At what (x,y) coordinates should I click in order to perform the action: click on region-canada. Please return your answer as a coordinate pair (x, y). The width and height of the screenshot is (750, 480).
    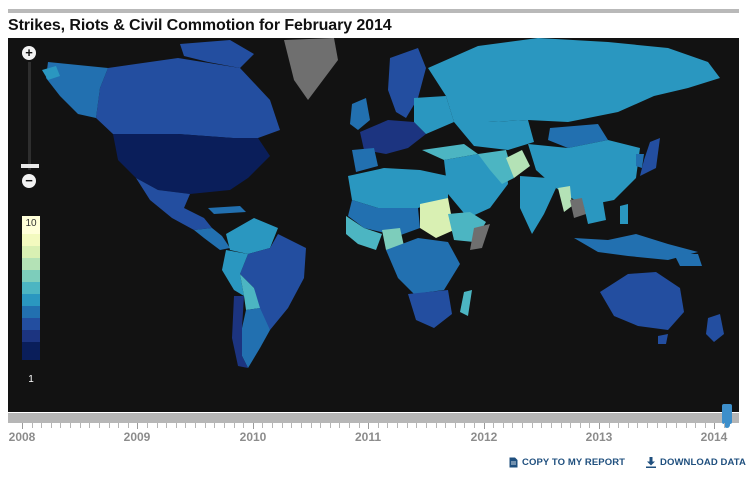
    Looking at the image, I should click on (188, 98).